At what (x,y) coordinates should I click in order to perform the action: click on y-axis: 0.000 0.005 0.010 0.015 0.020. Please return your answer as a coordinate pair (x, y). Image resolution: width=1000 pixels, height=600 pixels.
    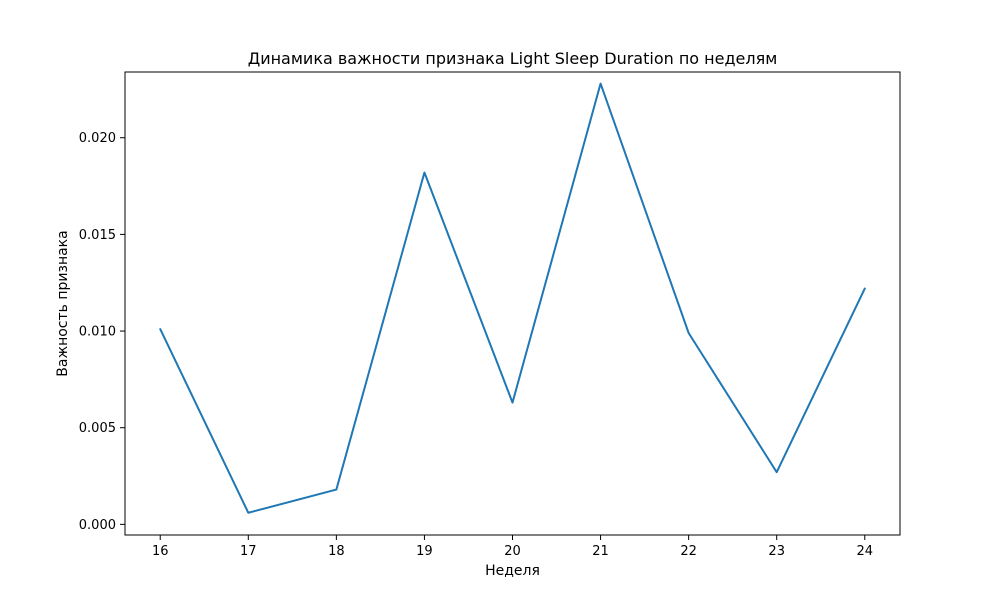
    Looking at the image, I should click on (102, 332).